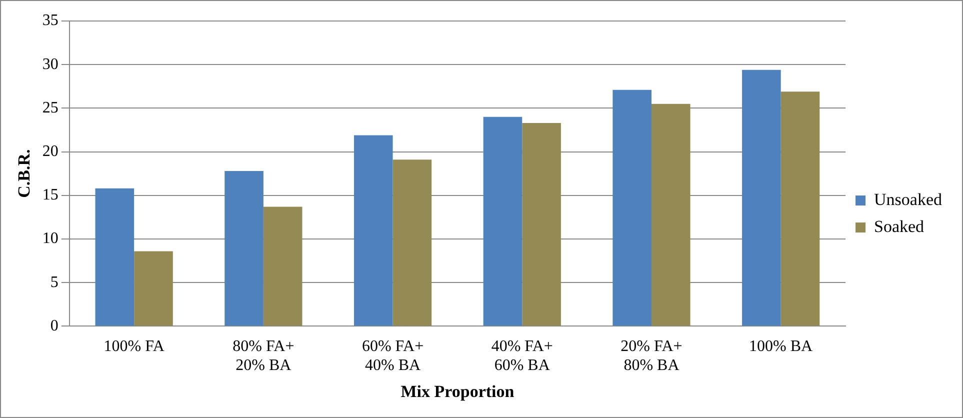 This screenshot has width=963, height=418. Describe the element at coordinates (50, 107) in the screenshot. I see `y-tick-label: 25` at that location.